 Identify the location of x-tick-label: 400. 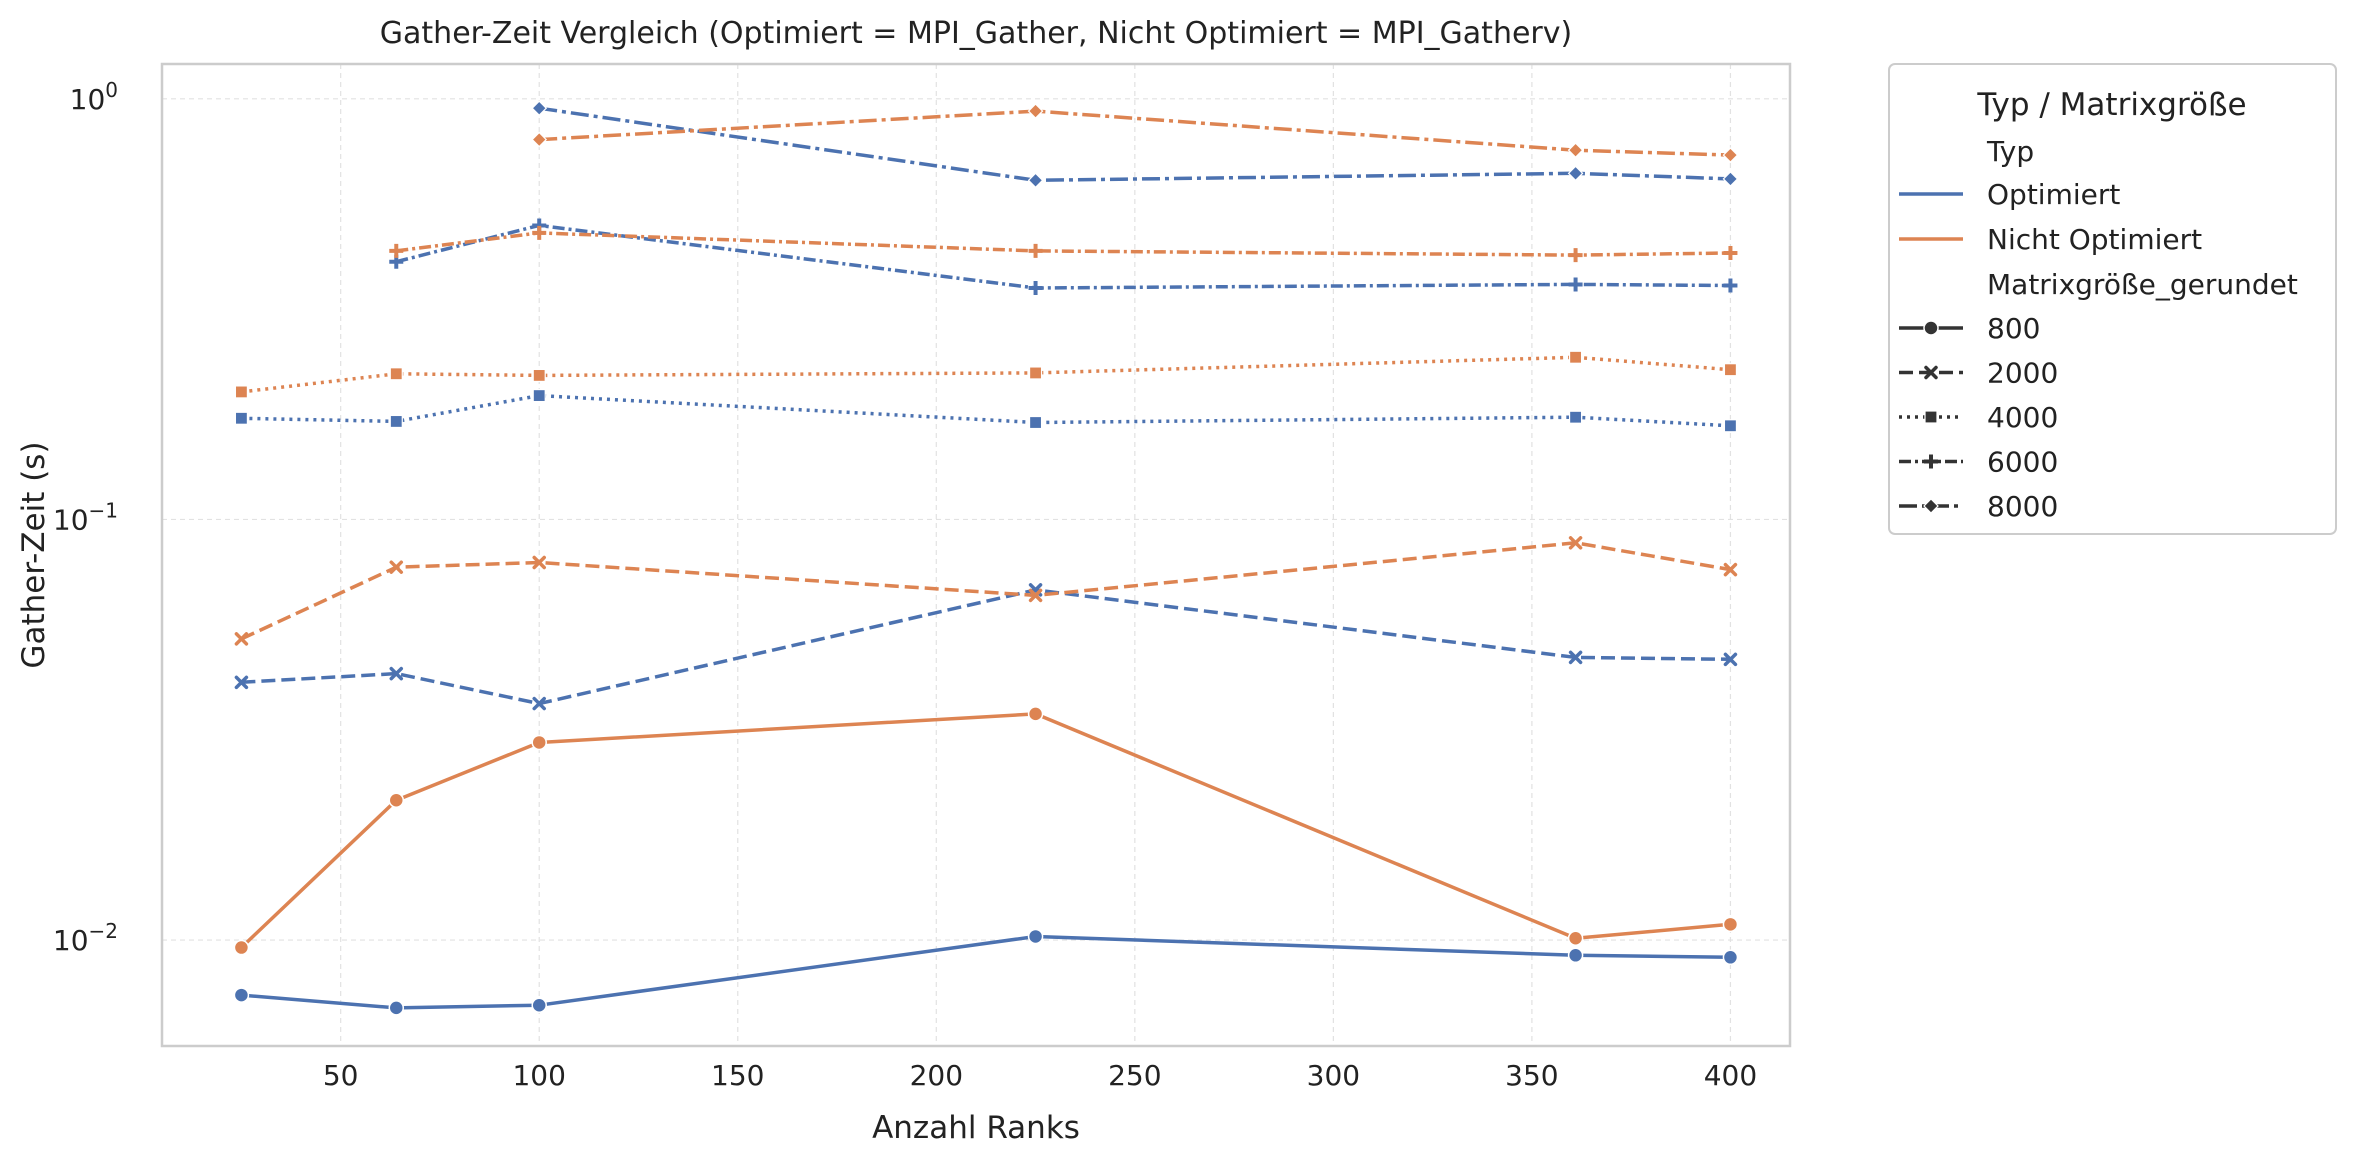
(1730, 1075).